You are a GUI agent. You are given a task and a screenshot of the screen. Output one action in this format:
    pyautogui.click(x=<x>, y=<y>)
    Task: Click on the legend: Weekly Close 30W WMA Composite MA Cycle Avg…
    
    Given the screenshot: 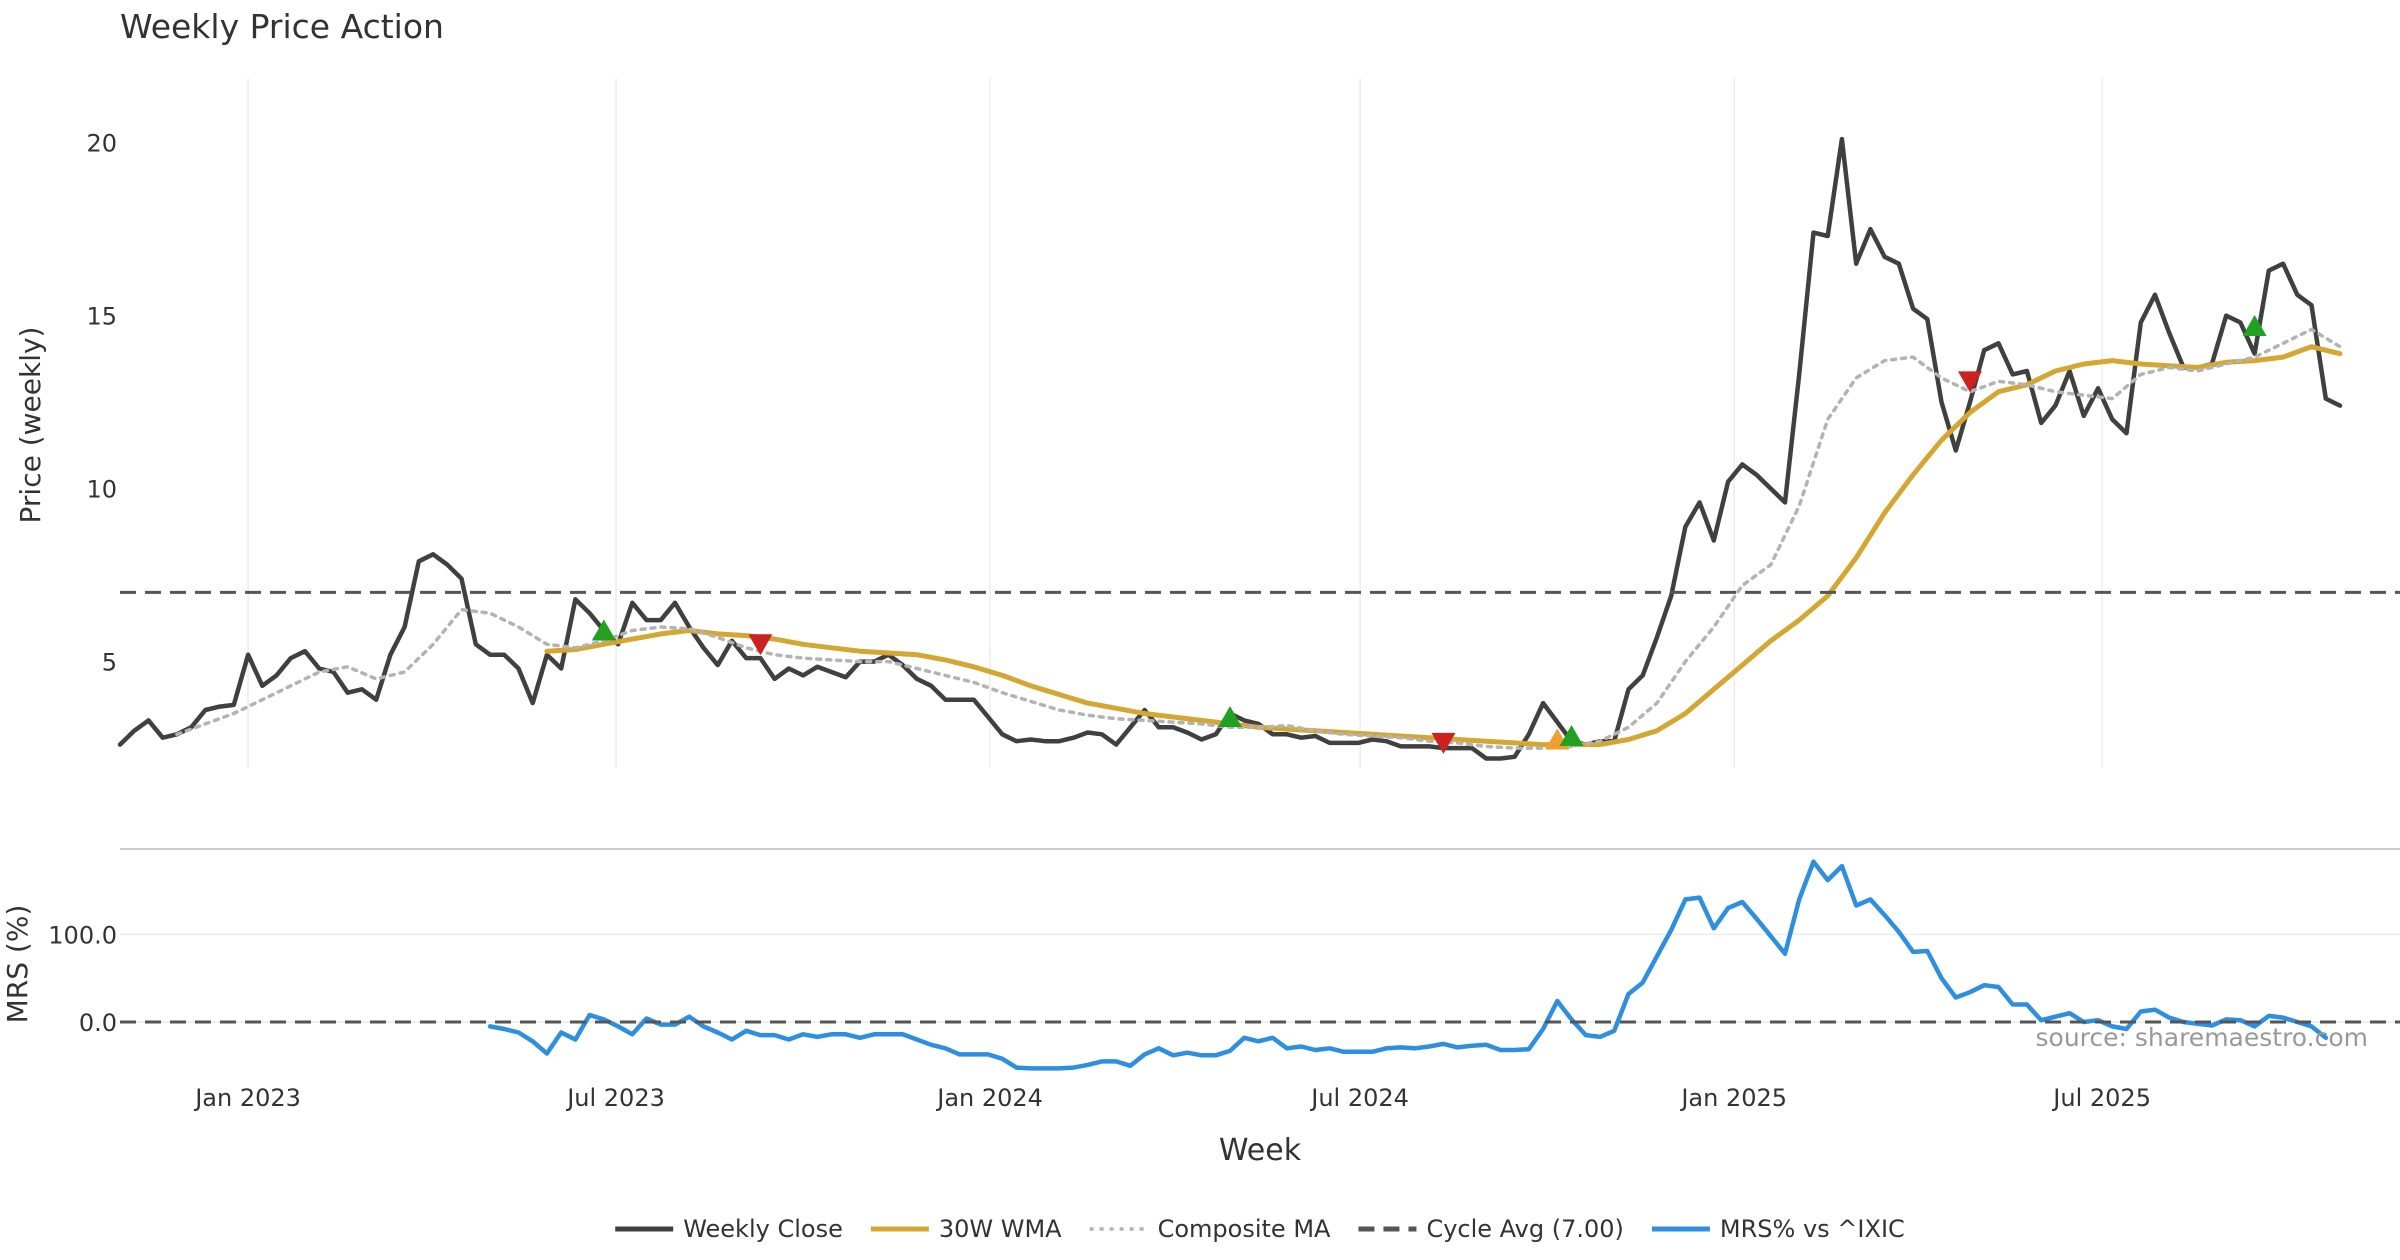 What is the action you would take?
    pyautogui.click(x=1260, y=1229)
    